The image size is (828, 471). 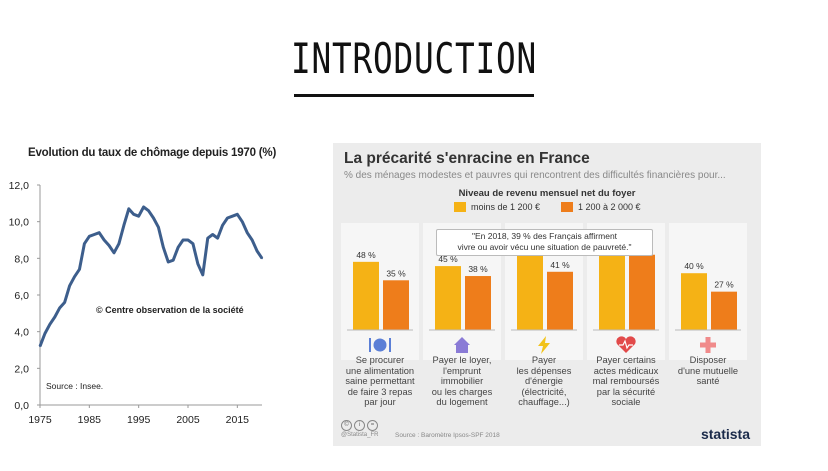 I want to click on category-label-line: (électricité,, so click(x=544, y=391).